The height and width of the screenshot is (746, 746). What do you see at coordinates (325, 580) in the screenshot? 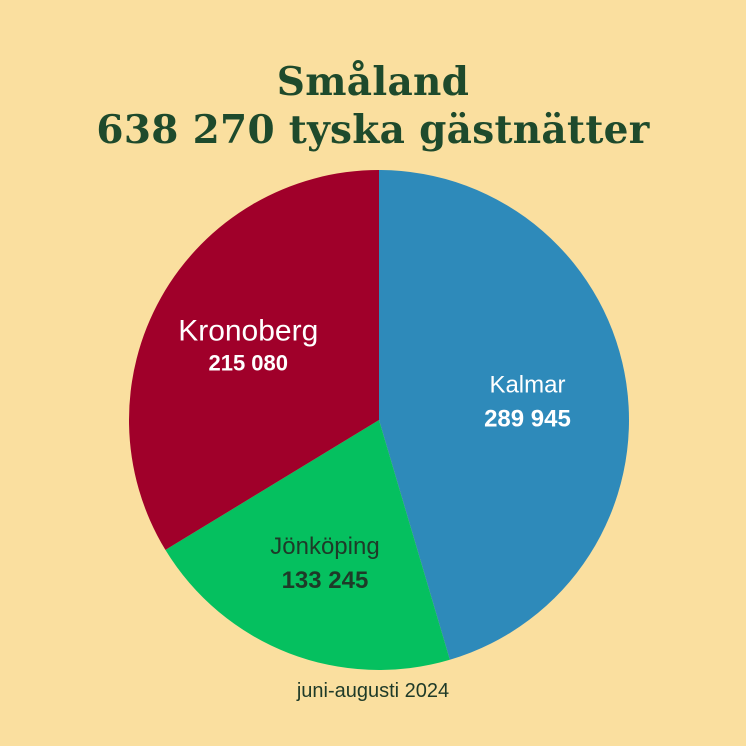
I see `slice-value-jönköping: 133 245` at bounding box center [325, 580].